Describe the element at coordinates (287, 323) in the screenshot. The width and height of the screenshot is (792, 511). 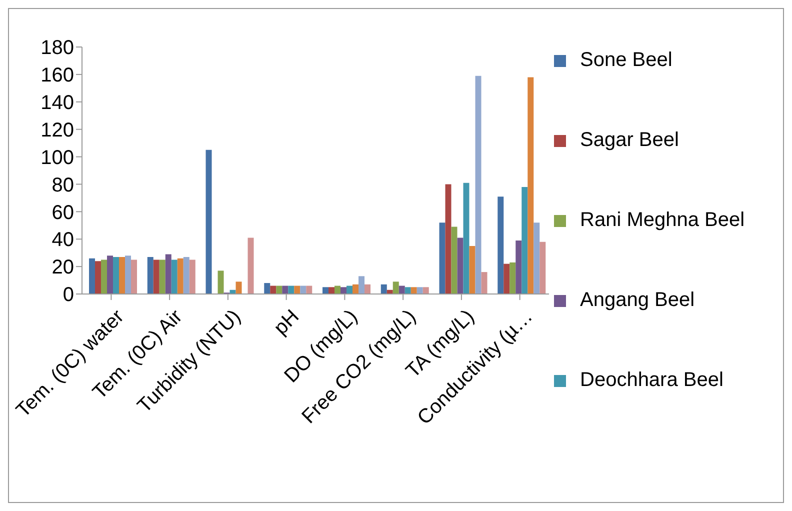
I see `x-tick-label: pH` at that location.